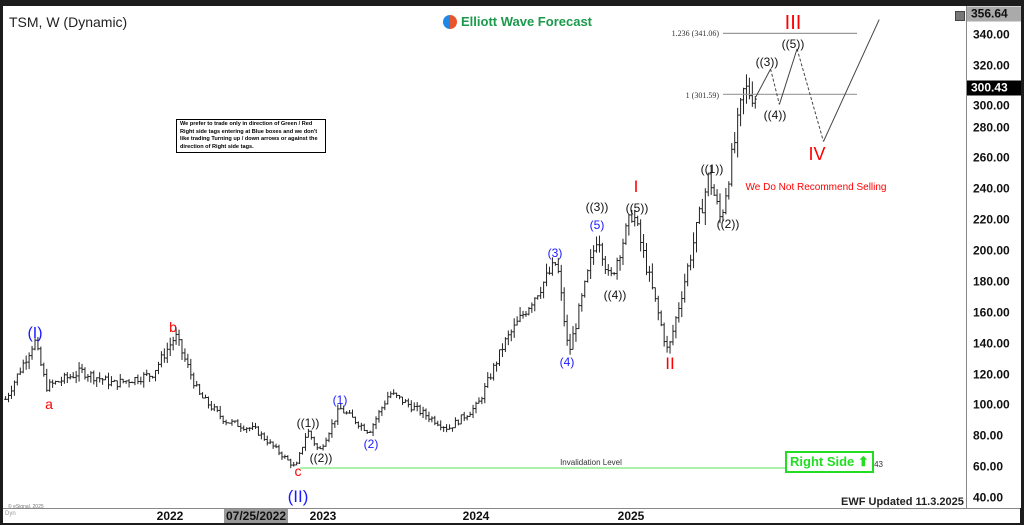  I want to click on wave-label: ((4)), so click(615, 295).